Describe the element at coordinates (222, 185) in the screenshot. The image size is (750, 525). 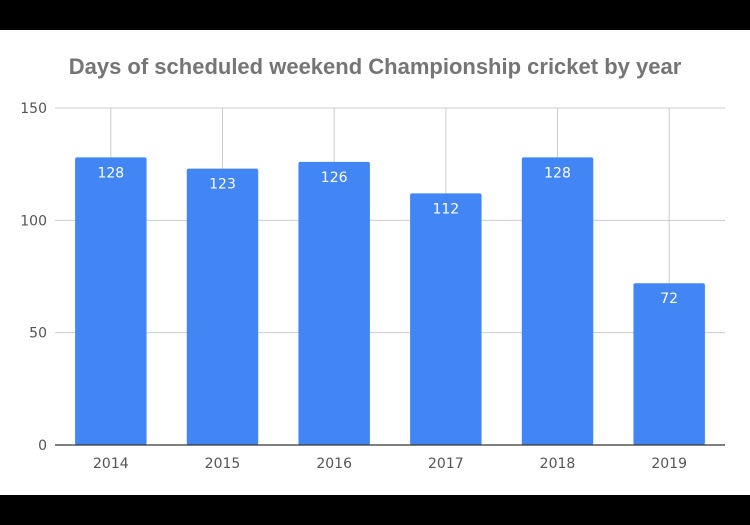
I see `bar-value-label: 123` at that location.